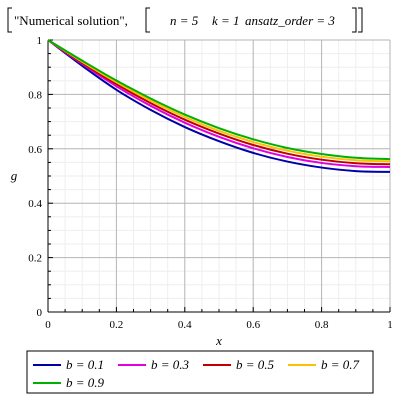 The image size is (400, 400). What do you see at coordinates (48, 325) in the screenshot?
I see `x-tick-label: 0` at bounding box center [48, 325].